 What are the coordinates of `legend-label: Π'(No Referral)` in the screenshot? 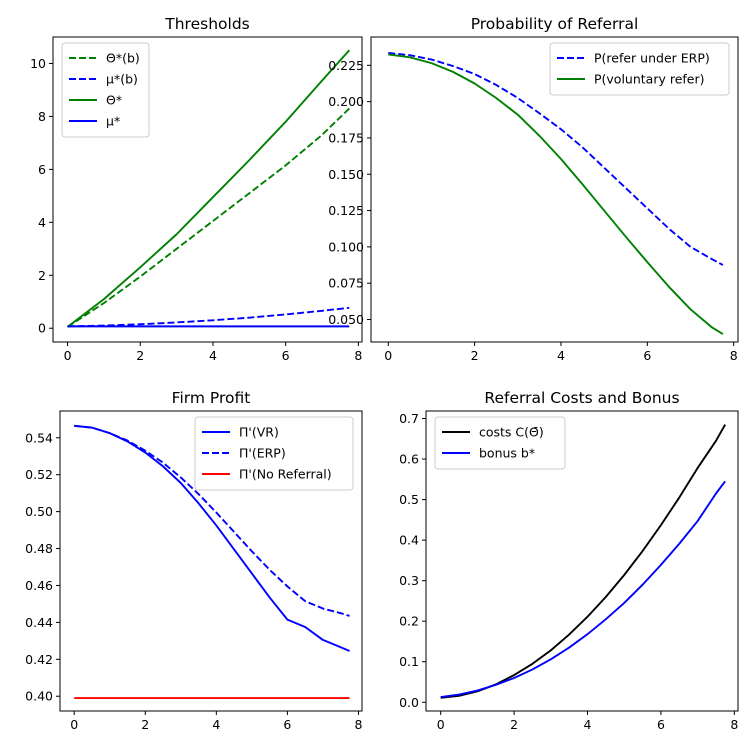 It's located at (285, 474).